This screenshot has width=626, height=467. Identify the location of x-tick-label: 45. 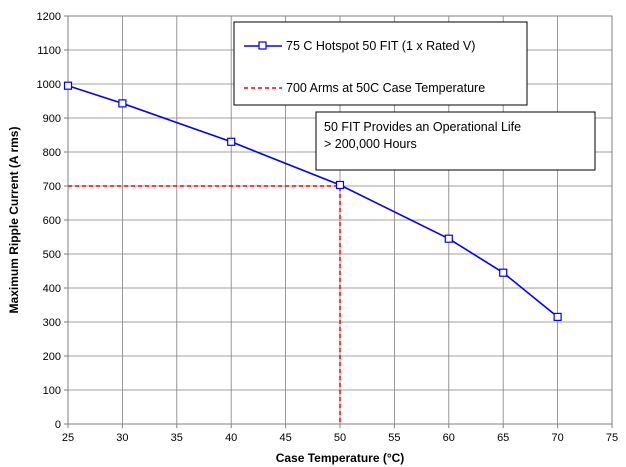
(285, 438).